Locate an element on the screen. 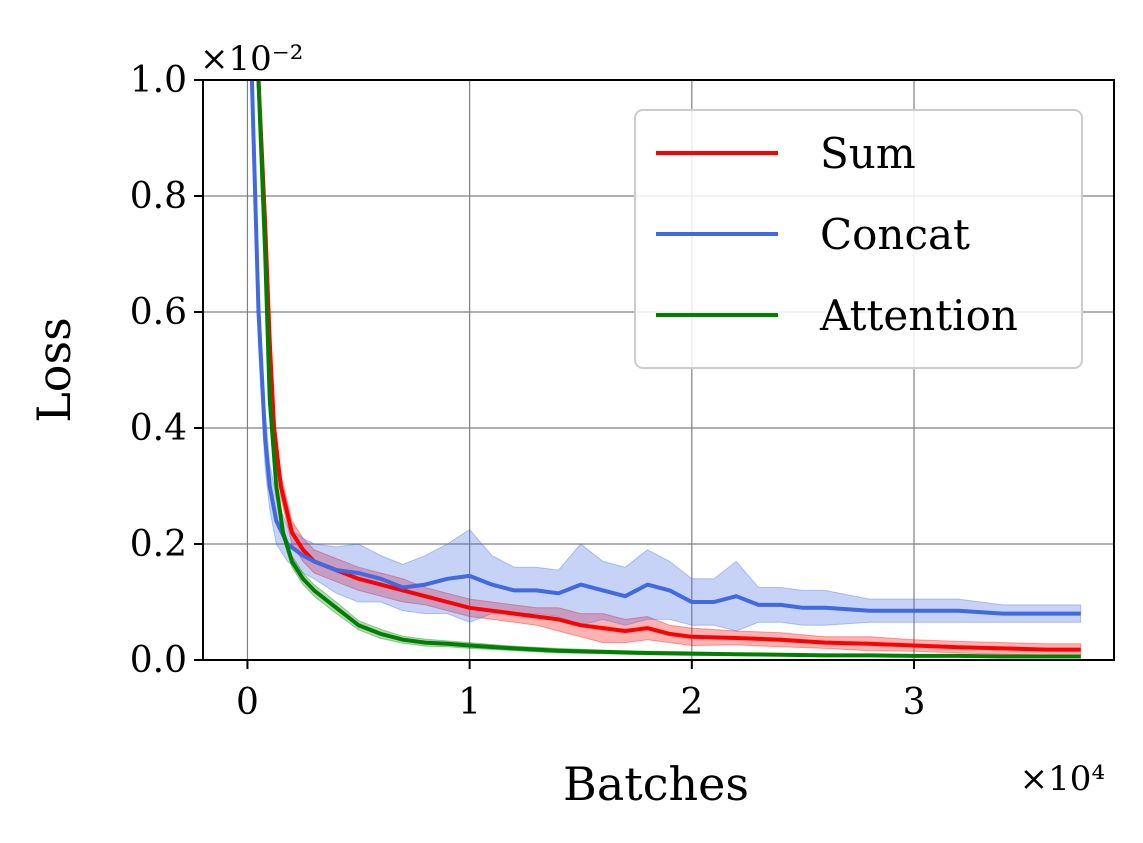 This screenshot has height=843, width=1143. legend-label-sum: Sum is located at coordinates (868, 153).